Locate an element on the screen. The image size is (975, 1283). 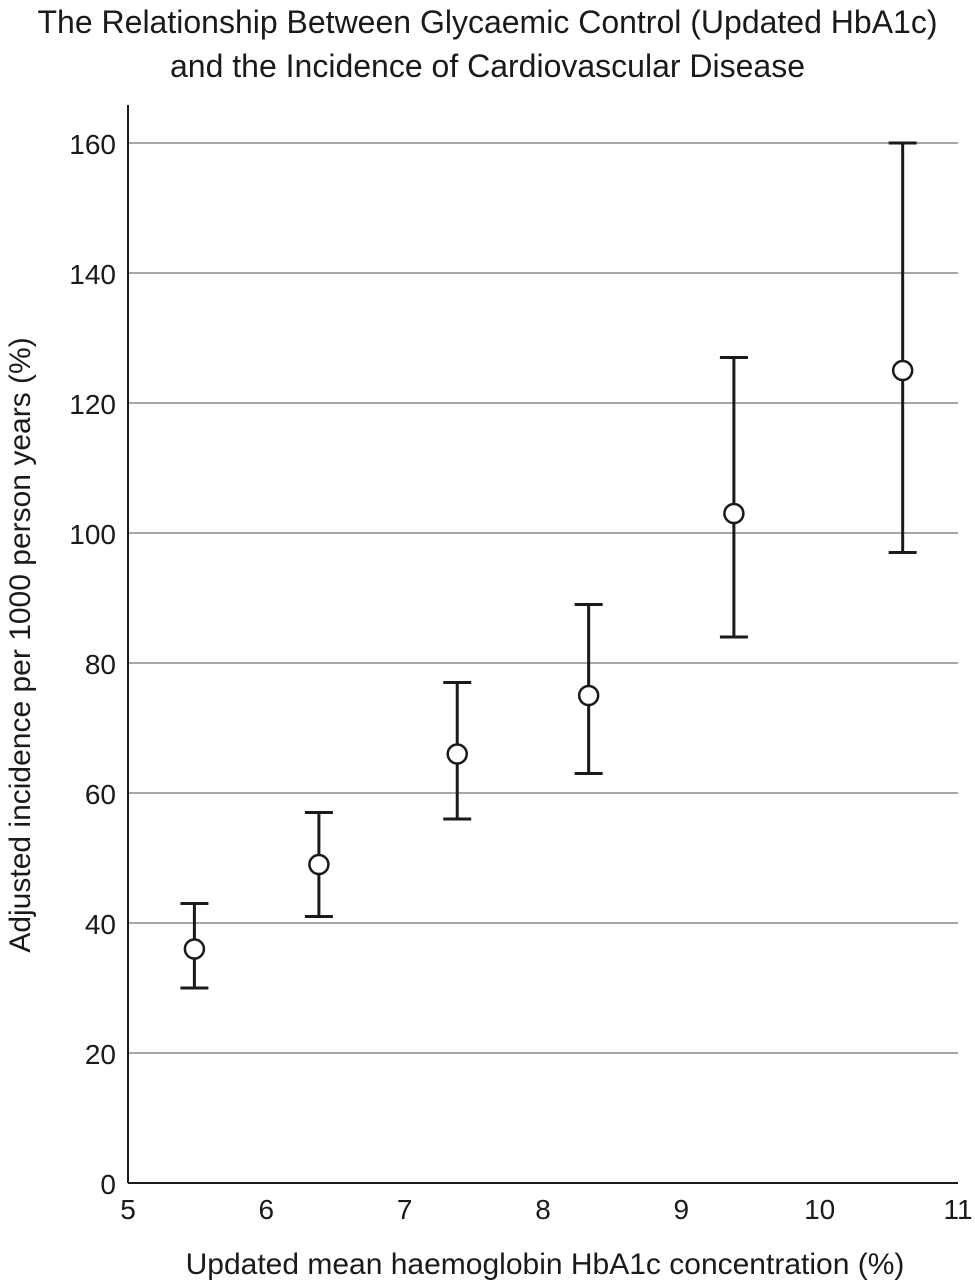
y-tick-label: 160 is located at coordinates (92, 144).